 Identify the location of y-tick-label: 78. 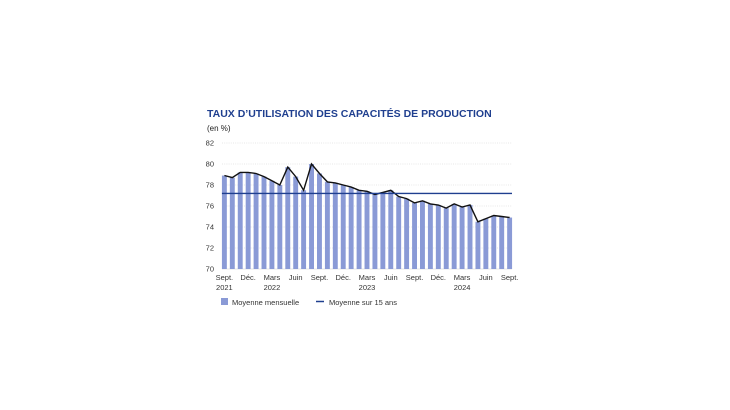
(210, 185).